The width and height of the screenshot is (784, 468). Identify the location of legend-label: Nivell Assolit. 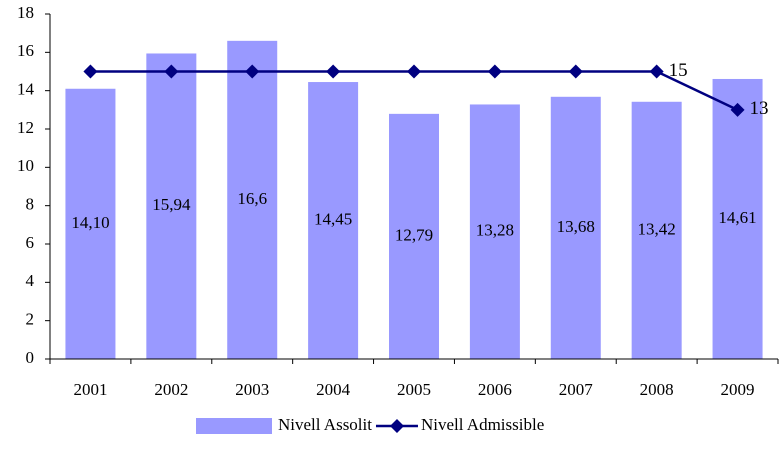
(325, 424).